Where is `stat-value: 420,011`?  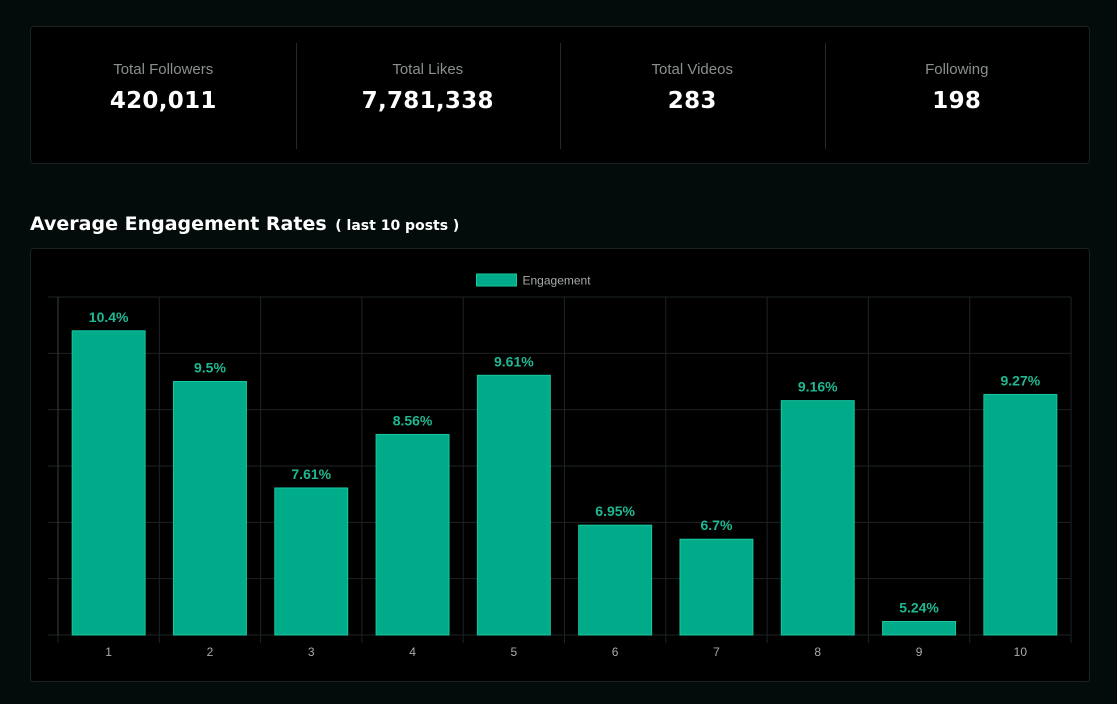
stat-value: 420,011 is located at coordinates (163, 101).